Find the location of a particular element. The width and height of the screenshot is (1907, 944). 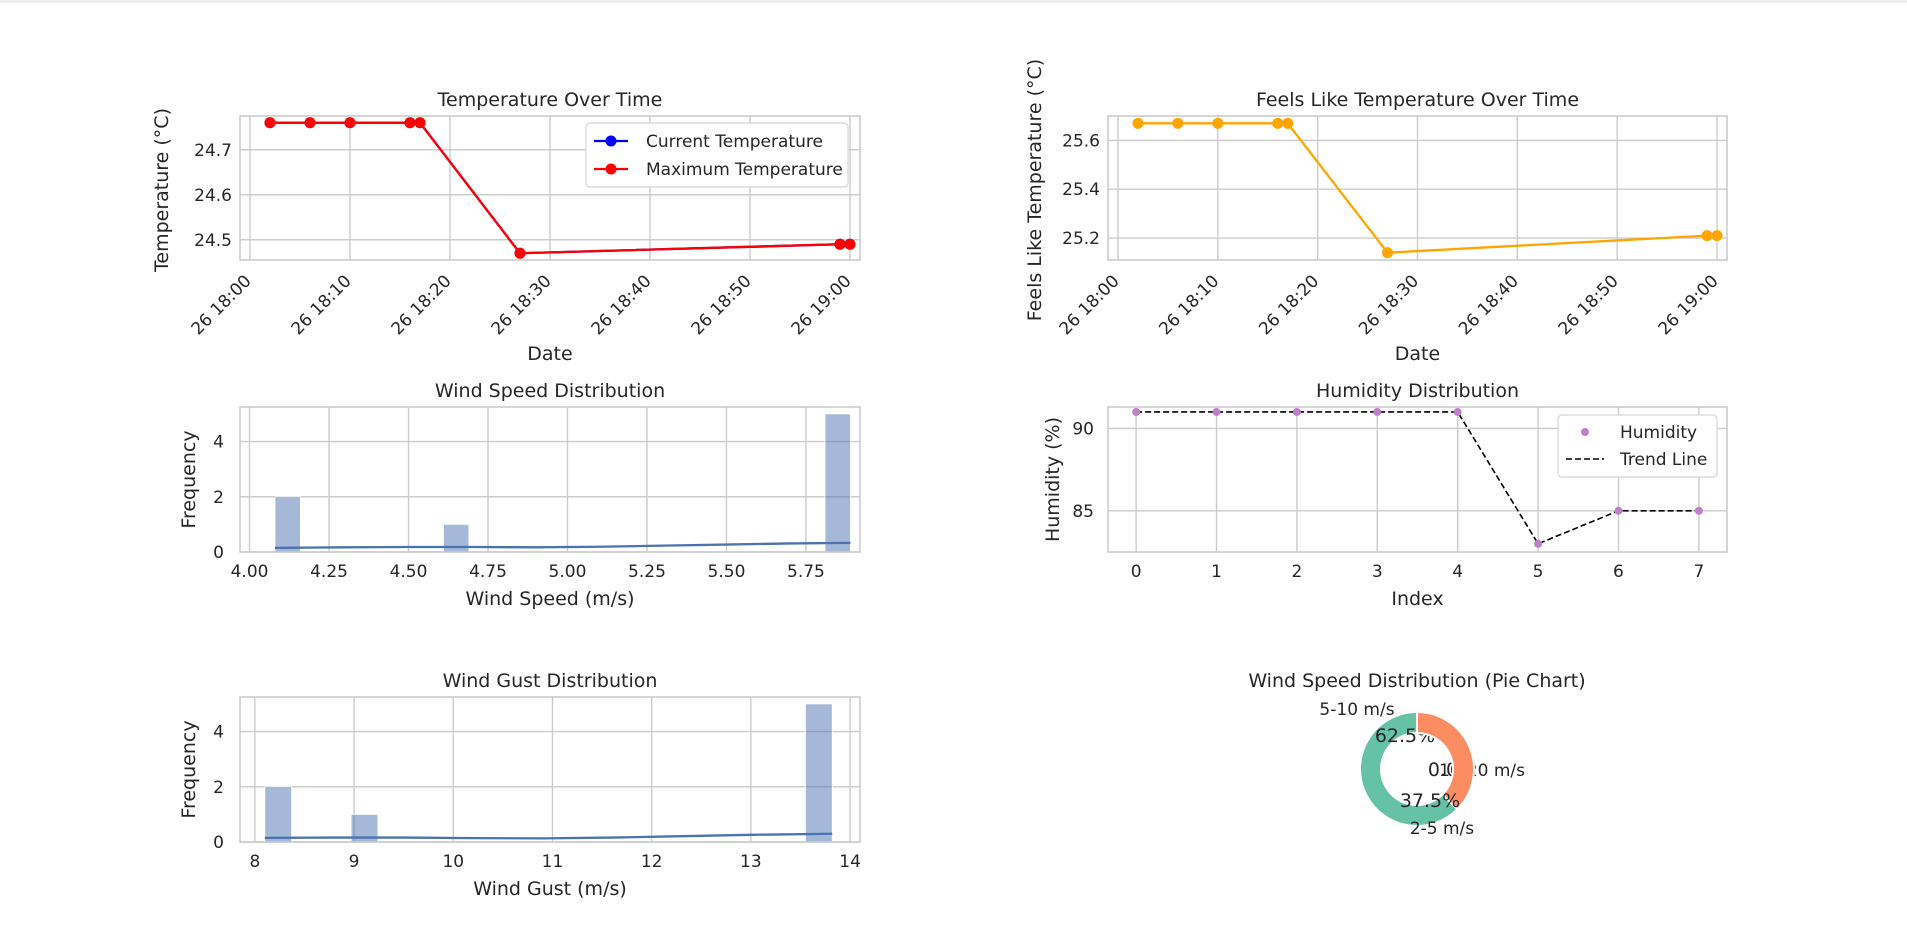

temp-chart-ytick-label: 24.6 is located at coordinates (213, 196).